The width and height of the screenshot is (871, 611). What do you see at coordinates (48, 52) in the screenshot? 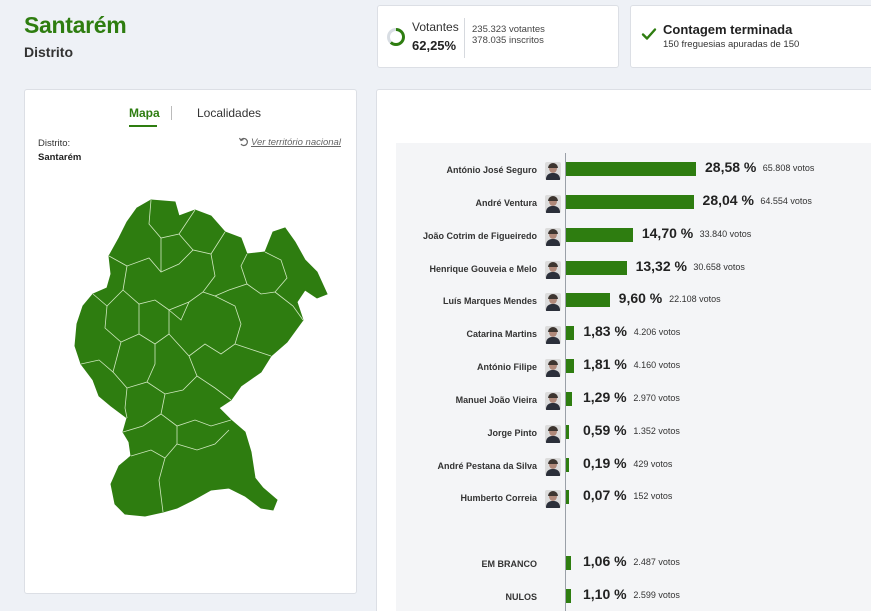
I see `page-subtitle: Distrito` at bounding box center [48, 52].